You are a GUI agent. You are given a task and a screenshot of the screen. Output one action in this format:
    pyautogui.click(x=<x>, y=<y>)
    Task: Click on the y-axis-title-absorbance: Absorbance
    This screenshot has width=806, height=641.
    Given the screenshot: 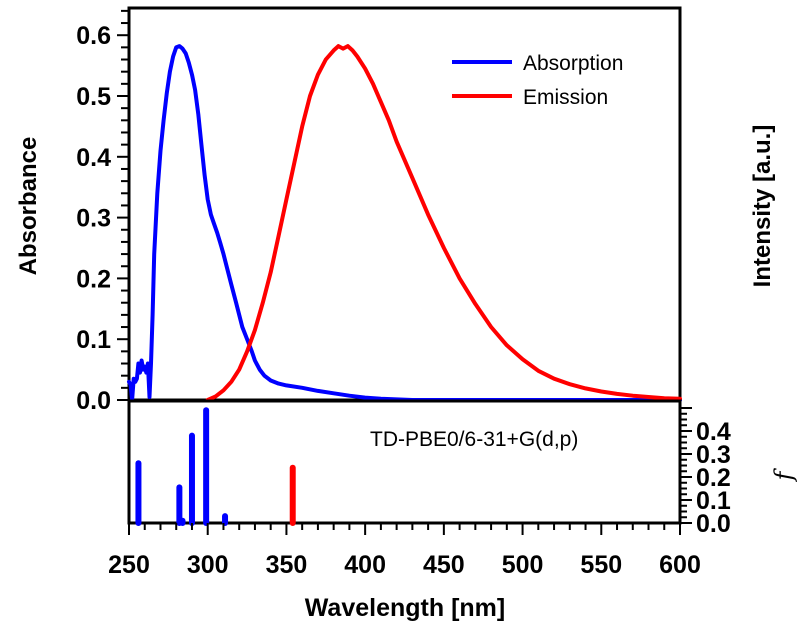 What is the action you would take?
    pyautogui.click(x=28, y=206)
    